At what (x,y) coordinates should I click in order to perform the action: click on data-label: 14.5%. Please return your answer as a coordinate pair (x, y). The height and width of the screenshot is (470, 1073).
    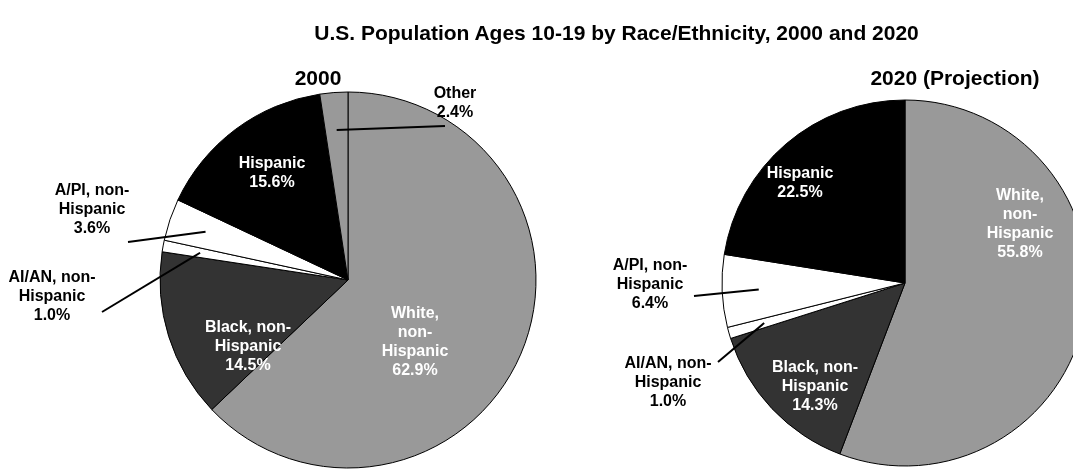
    Looking at the image, I should click on (248, 364).